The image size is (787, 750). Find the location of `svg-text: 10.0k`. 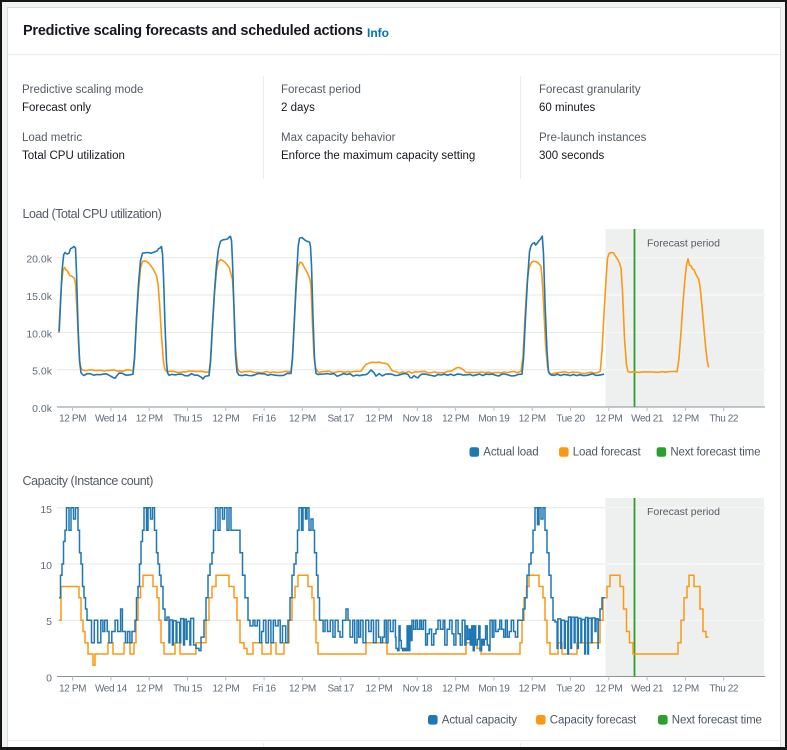

svg-text: 10.0k is located at coordinates (39, 334).